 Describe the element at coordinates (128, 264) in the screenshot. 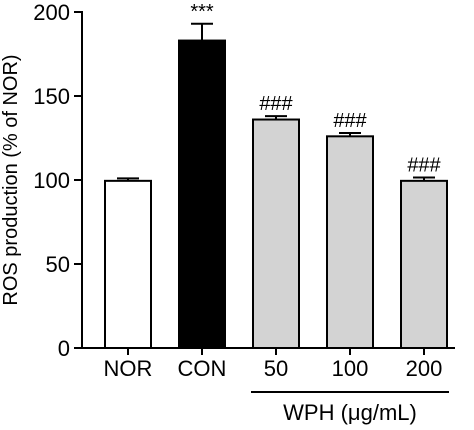

I see `bar-NOR` at that location.